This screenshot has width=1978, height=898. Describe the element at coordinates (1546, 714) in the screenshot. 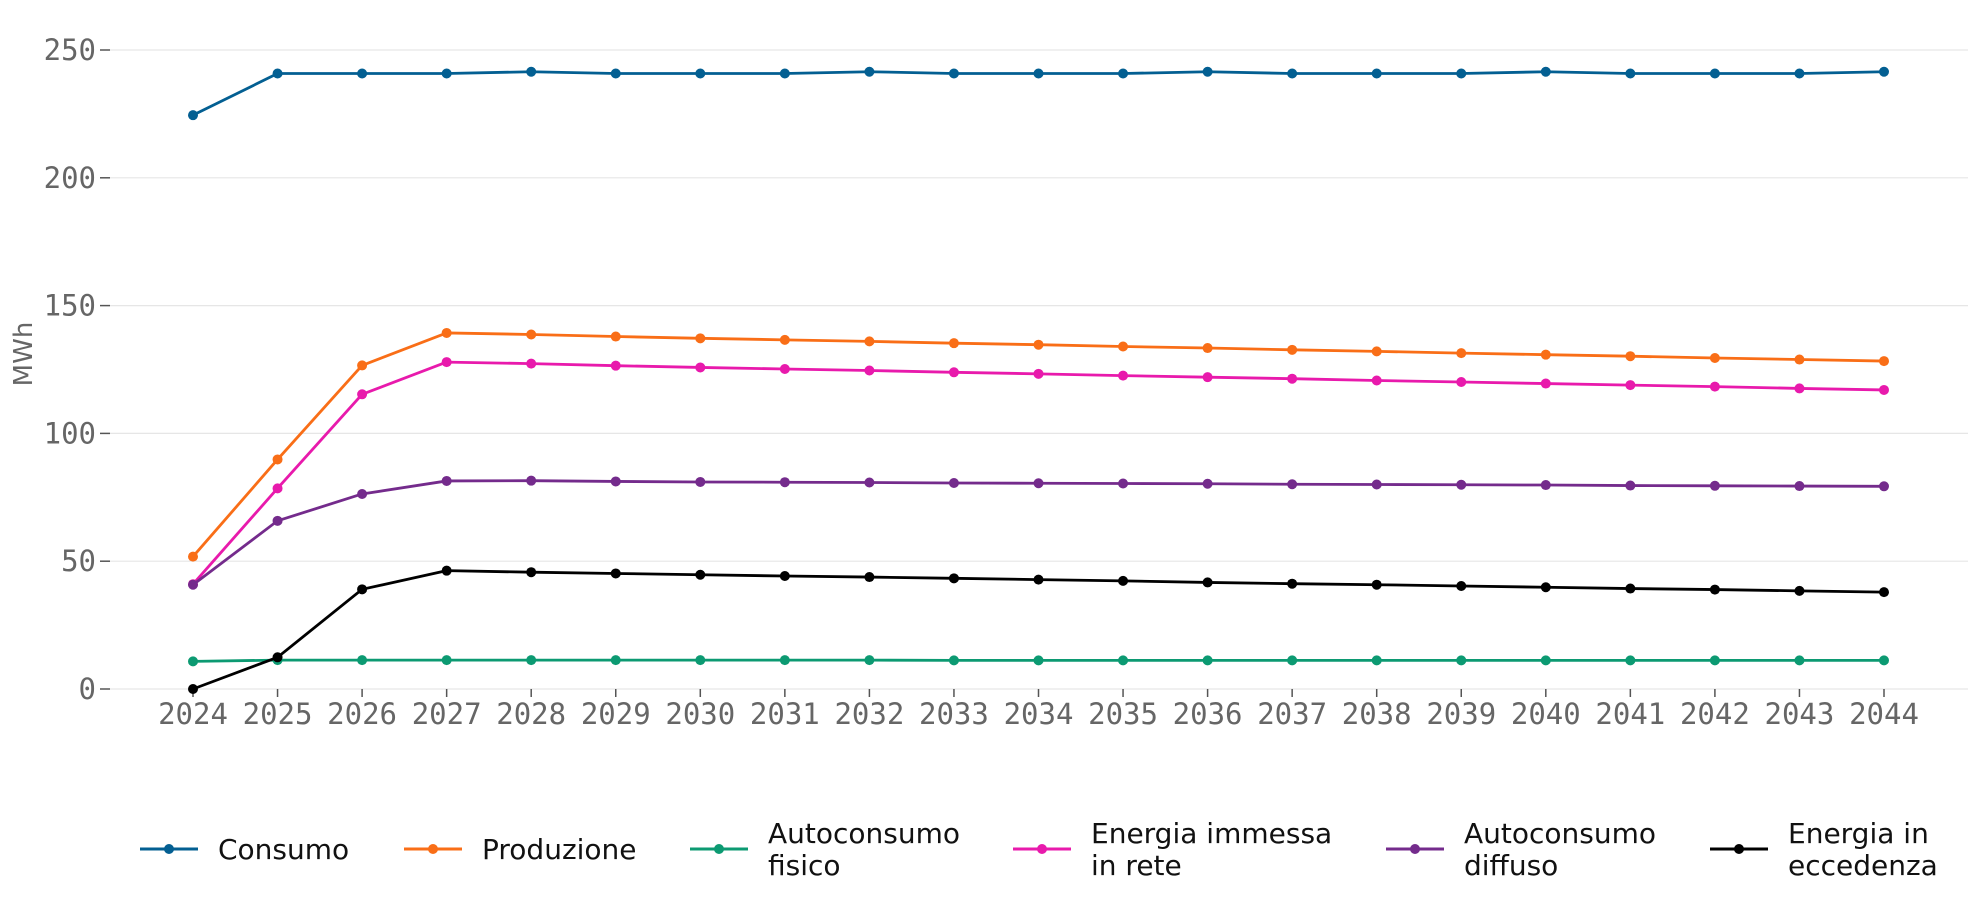

I see `x-tick-label: 2040` at that location.